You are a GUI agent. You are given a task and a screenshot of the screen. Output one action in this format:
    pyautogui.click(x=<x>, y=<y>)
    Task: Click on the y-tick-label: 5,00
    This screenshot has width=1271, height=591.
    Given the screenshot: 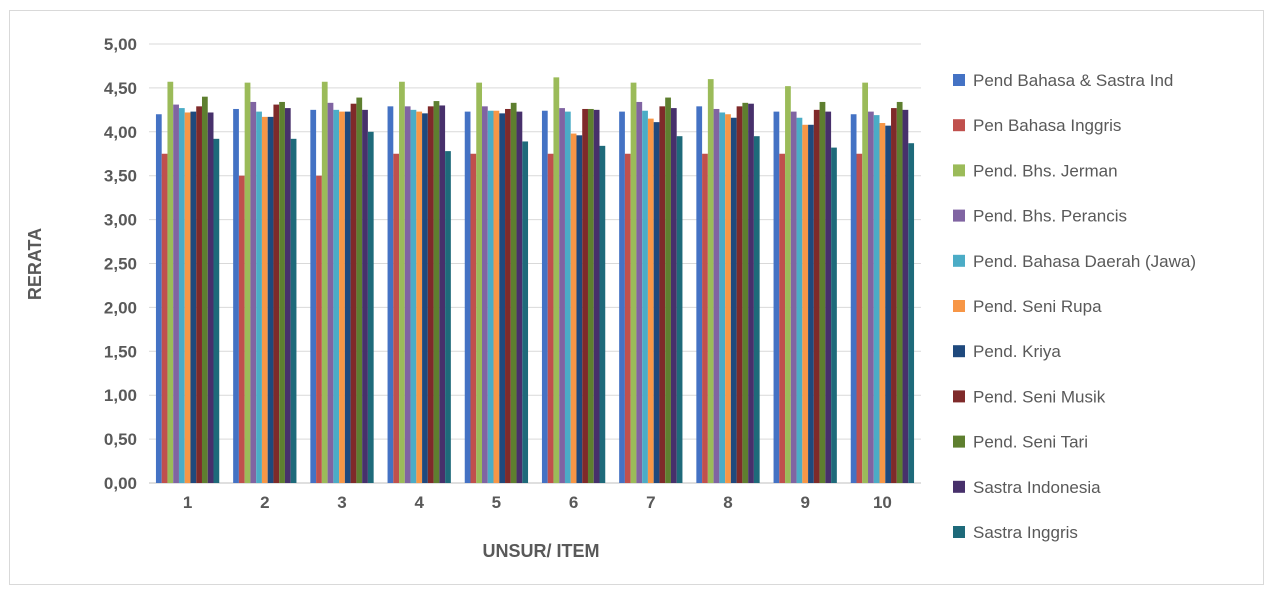 What is the action you would take?
    pyautogui.click(x=120, y=44)
    